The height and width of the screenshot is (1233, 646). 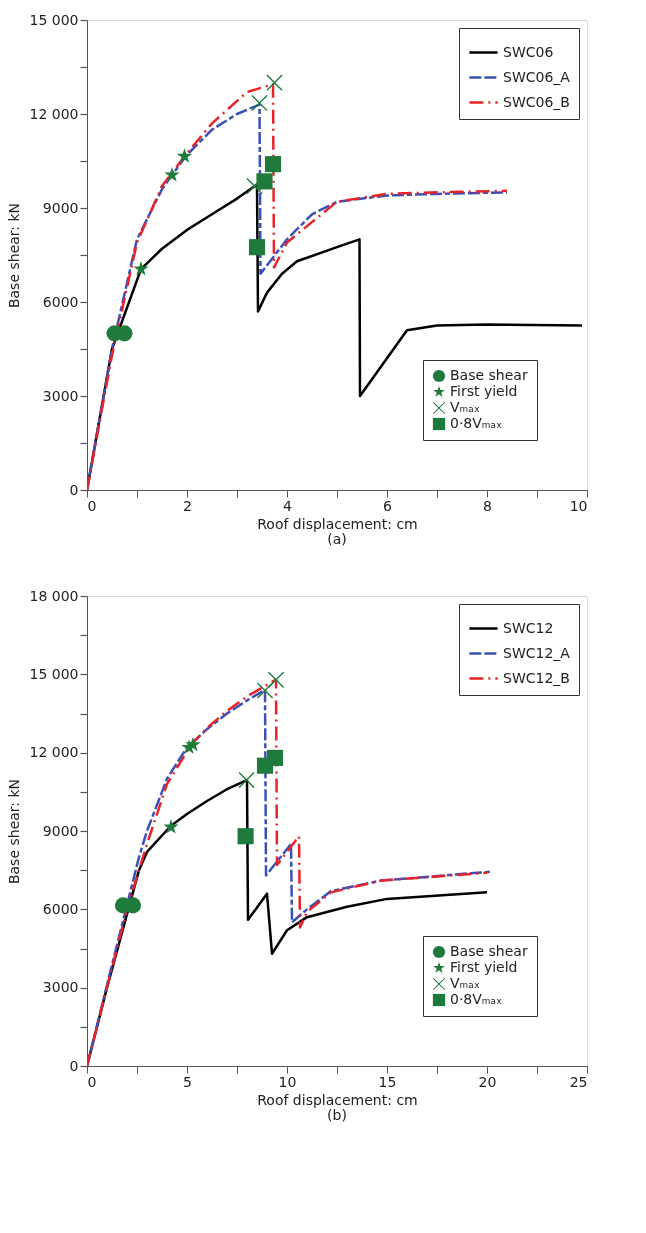 What do you see at coordinates (387, 1081) in the screenshot?
I see `x-tick-label: 15` at bounding box center [387, 1081].